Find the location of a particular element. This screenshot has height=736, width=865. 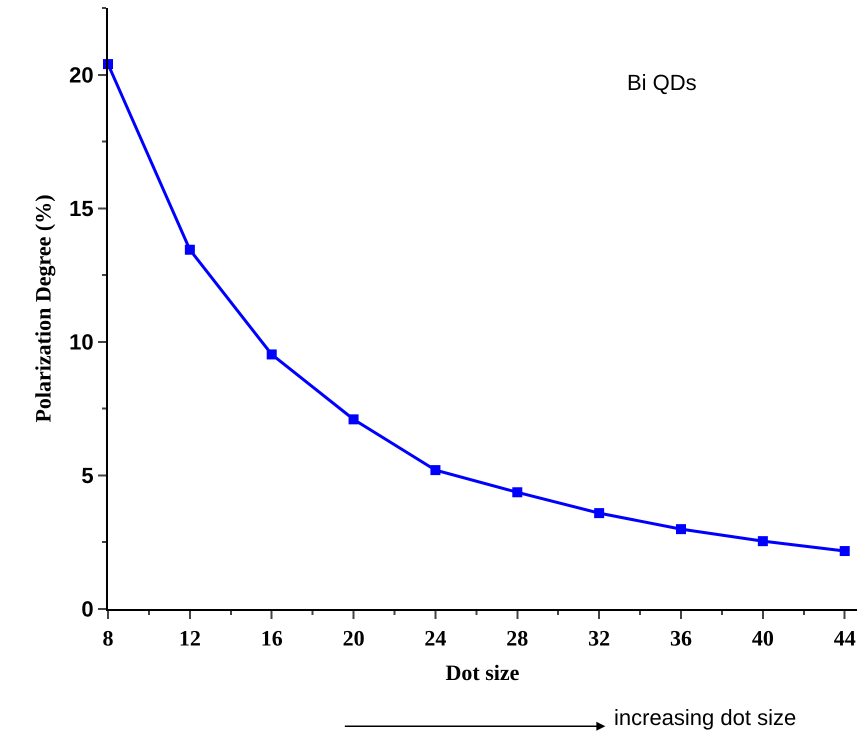

x-tick-label: 16 is located at coordinates (271, 637).